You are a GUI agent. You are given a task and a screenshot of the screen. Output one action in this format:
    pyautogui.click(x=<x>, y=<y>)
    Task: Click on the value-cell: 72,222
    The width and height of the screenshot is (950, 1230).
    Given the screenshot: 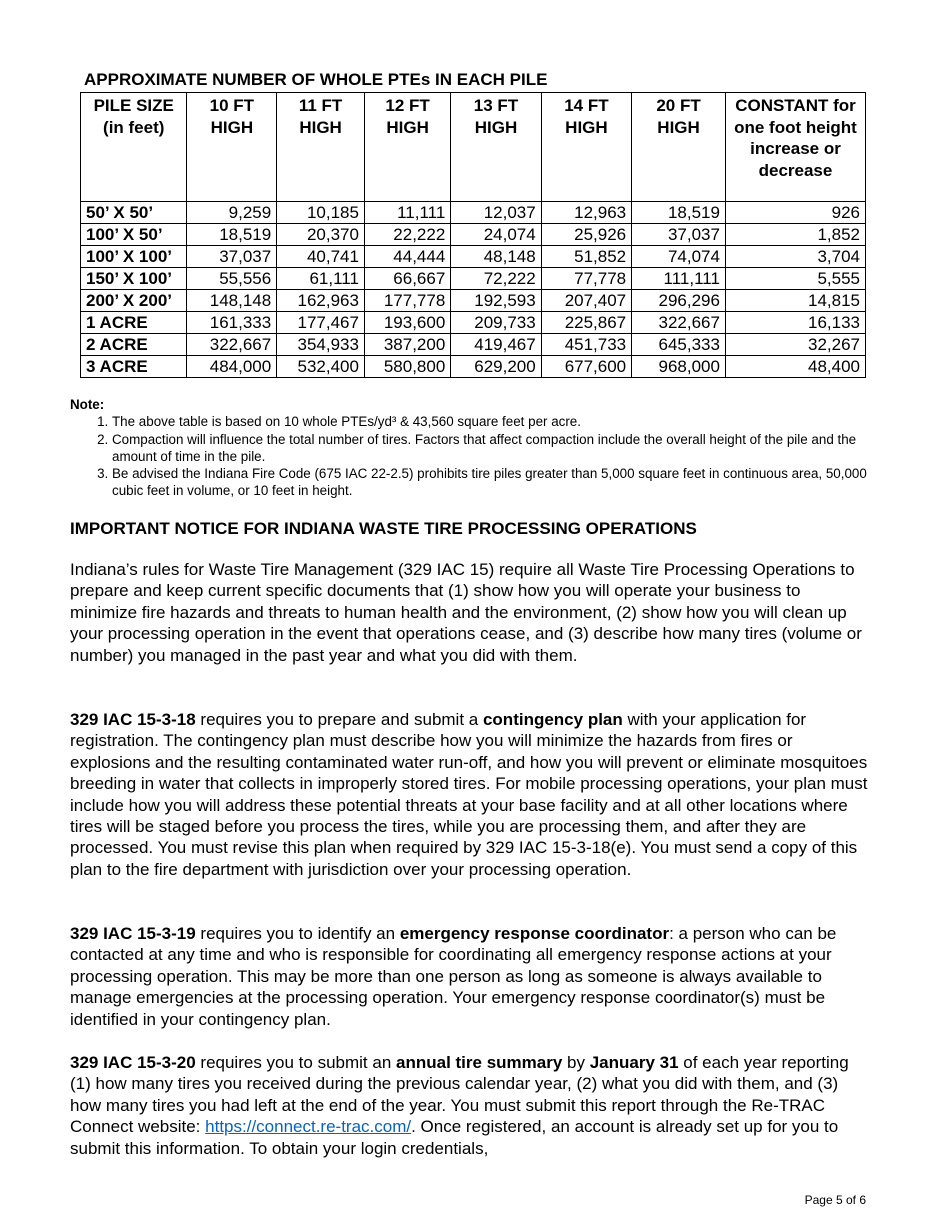 What is the action you would take?
    pyautogui.click(x=496, y=278)
    